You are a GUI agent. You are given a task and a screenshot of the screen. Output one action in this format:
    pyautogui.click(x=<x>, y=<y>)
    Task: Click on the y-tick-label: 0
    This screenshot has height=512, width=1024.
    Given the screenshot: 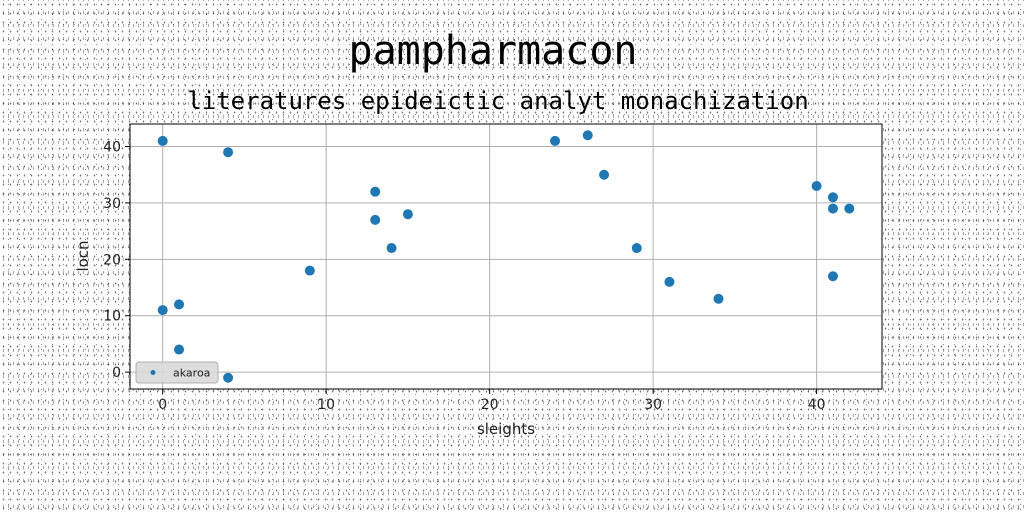 What is the action you would take?
    pyautogui.click(x=116, y=373)
    